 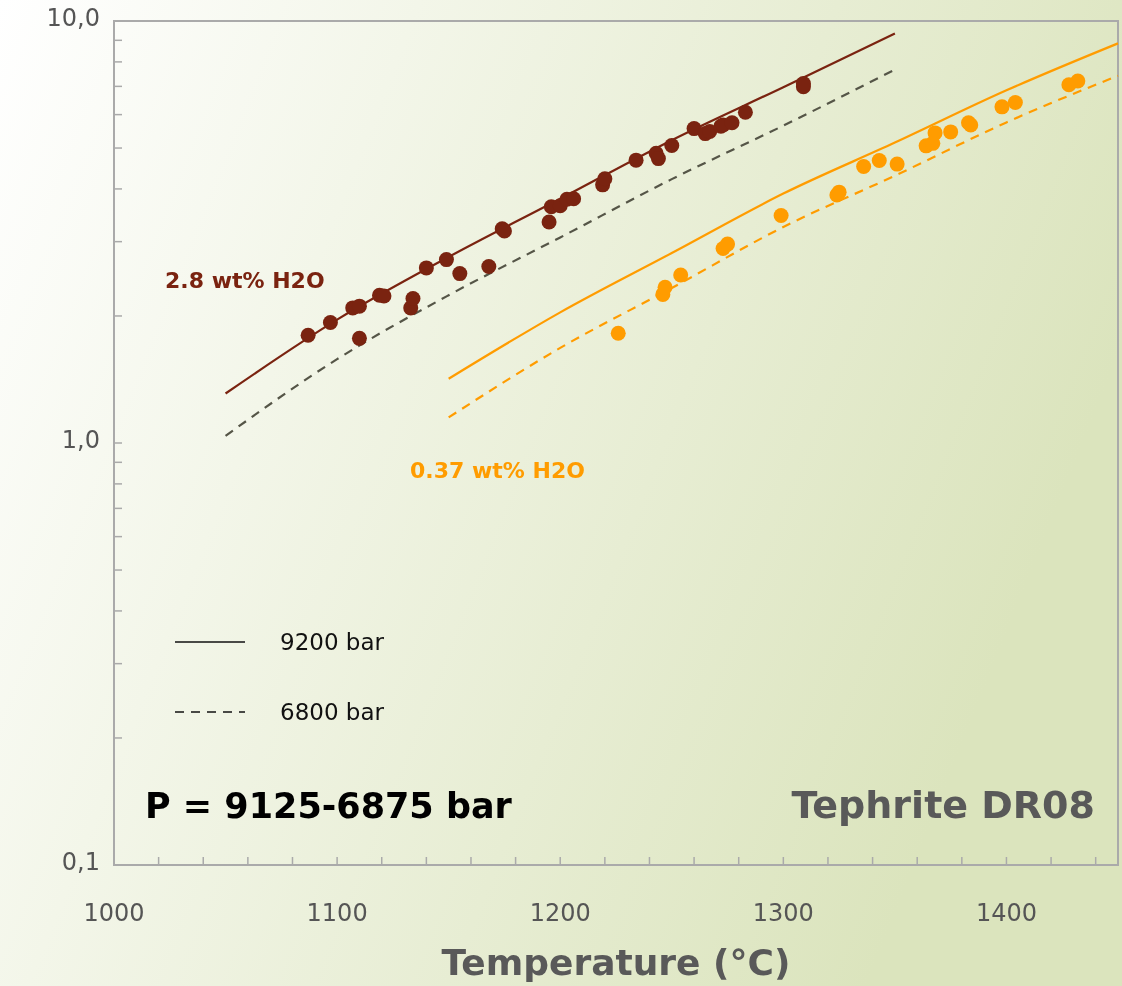 What do you see at coordinates (332, 712) in the screenshot?
I see `annotation: 6800 bar` at bounding box center [332, 712].